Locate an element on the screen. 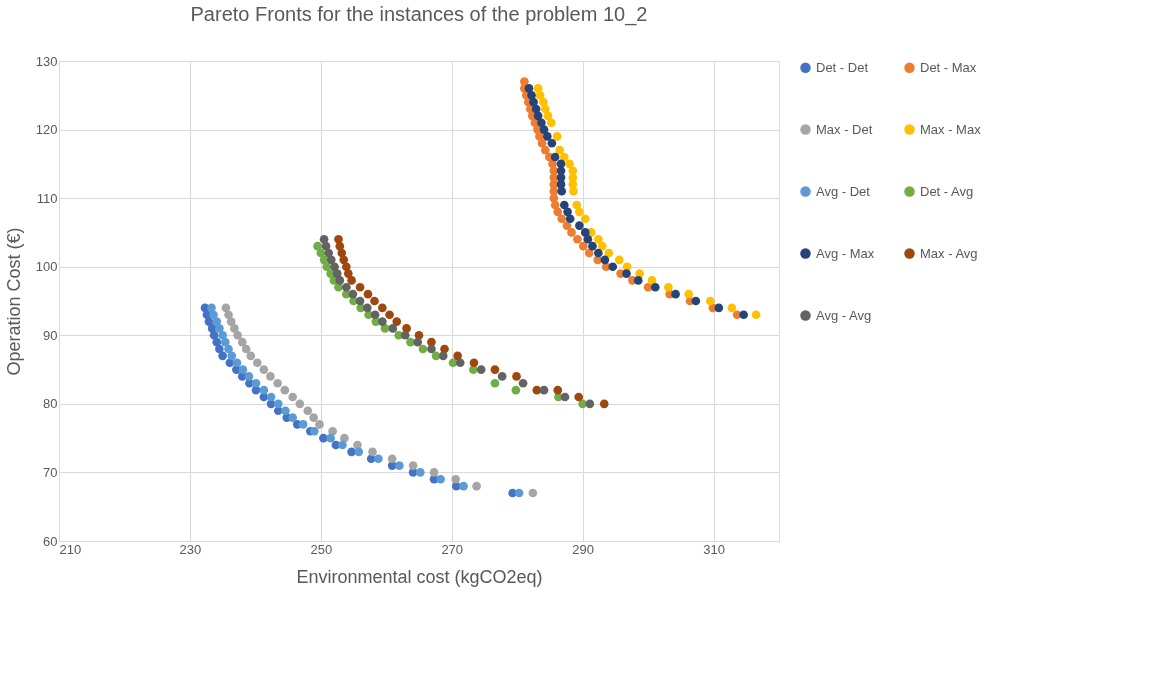 The image size is (1157, 686). y-tick-label: 90 is located at coordinates (50, 335).